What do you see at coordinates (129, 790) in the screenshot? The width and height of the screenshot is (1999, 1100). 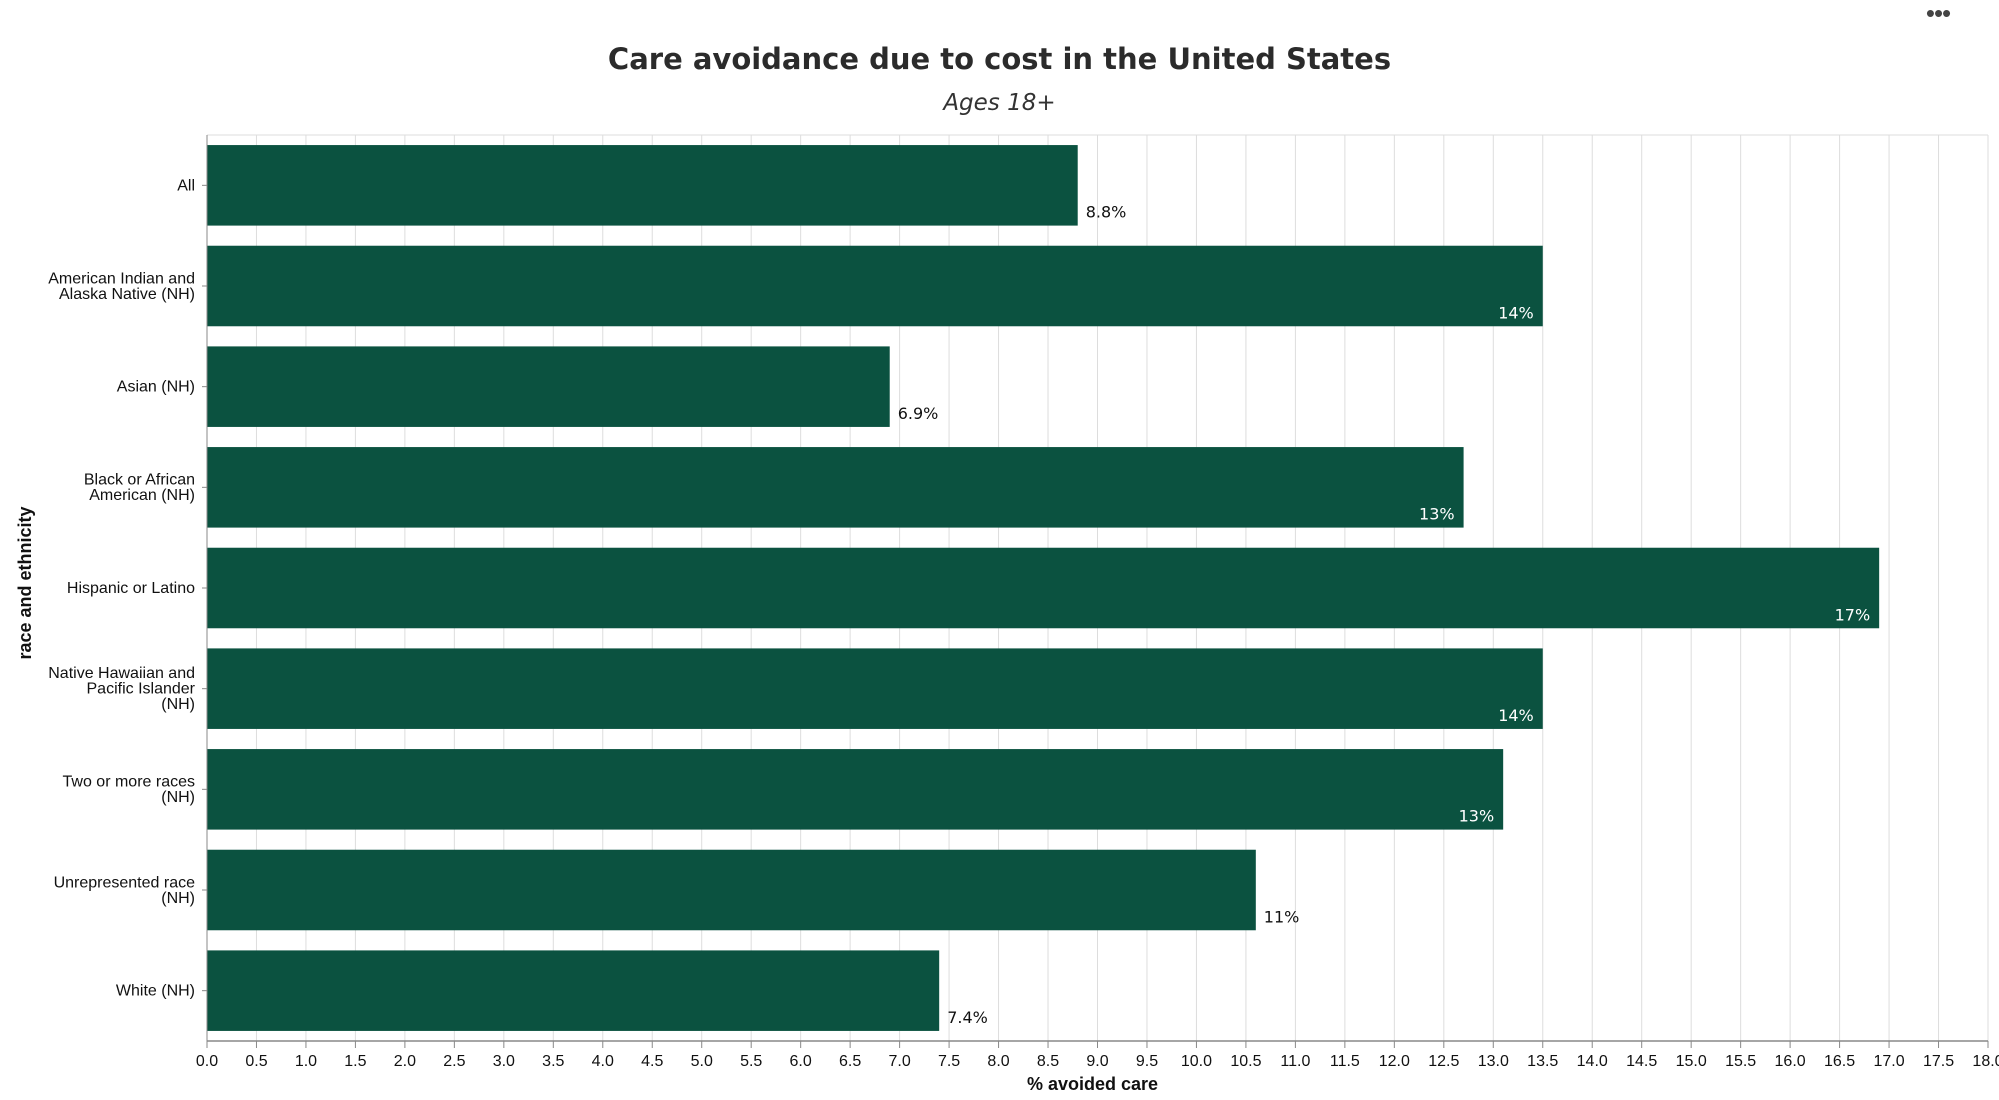 I see `category-label: Two or more races (NH)` at bounding box center [129, 790].